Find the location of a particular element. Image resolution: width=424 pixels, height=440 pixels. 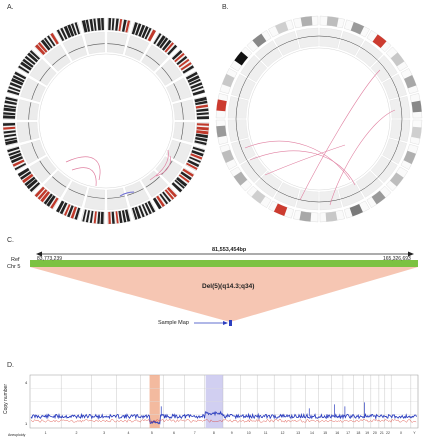

chromosome-label: 9 is located at coordinates (232, 433).